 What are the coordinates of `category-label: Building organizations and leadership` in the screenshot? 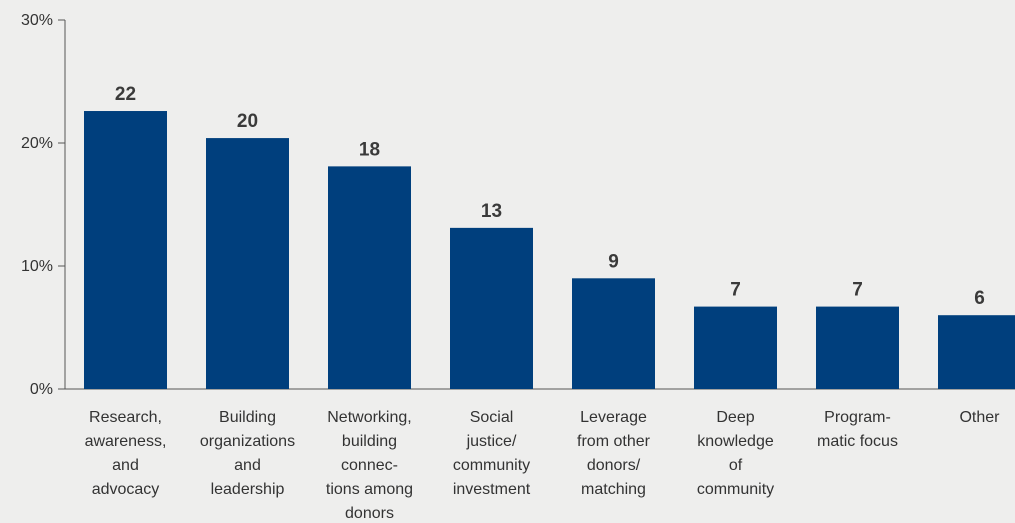 It's located at (247, 453).